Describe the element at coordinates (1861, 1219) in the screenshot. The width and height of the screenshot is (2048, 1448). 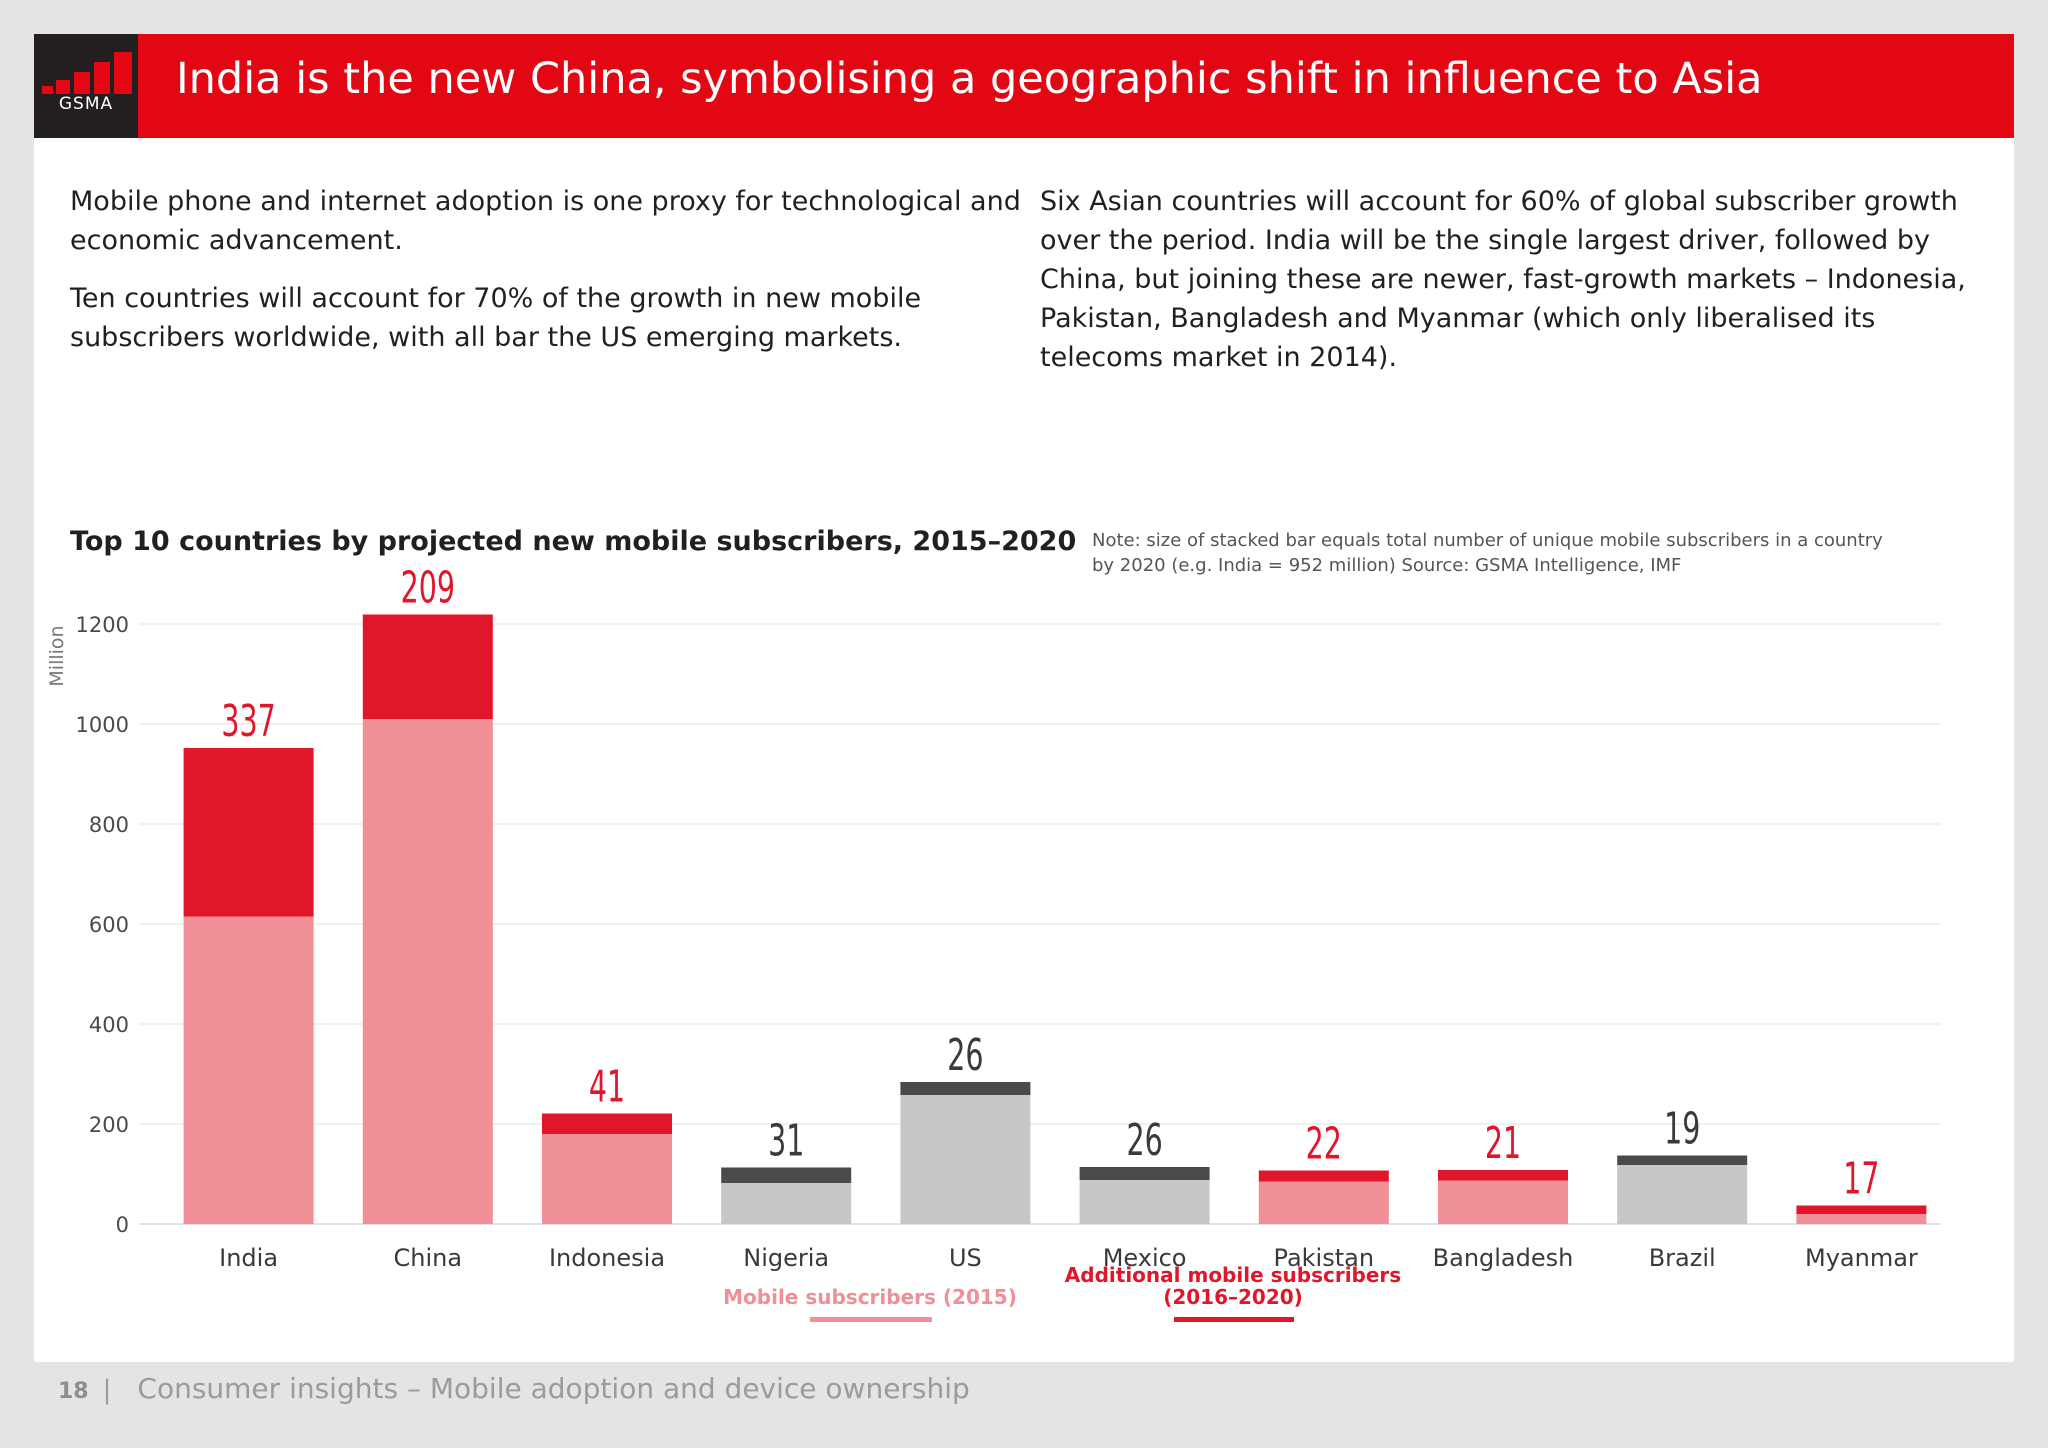
I see `bar-base-myanmar` at that location.